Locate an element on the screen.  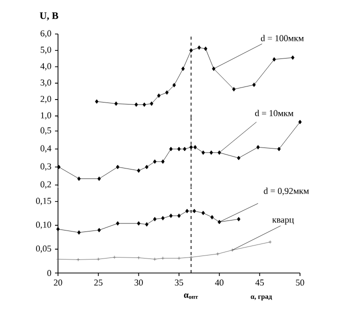
y-tick-label: 6,0 is located at coordinates (46, 34).